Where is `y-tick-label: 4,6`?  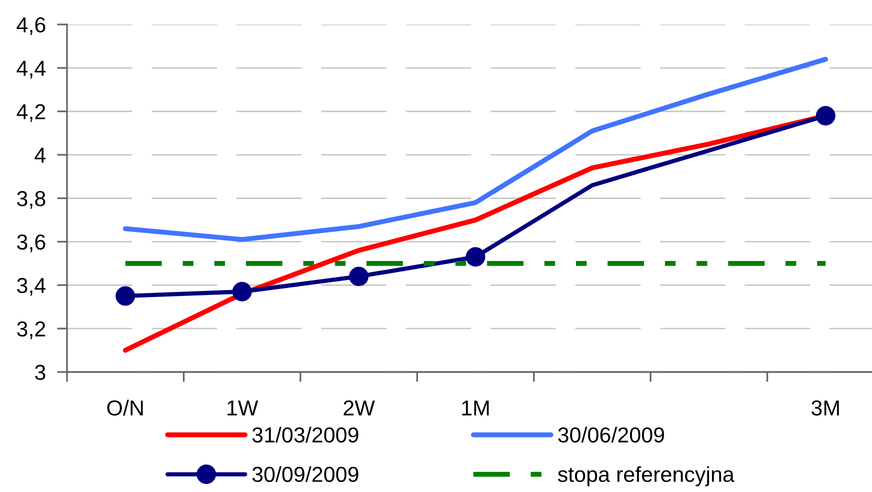 y-tick-label: 4,6 is located at coordinates (31, 26).